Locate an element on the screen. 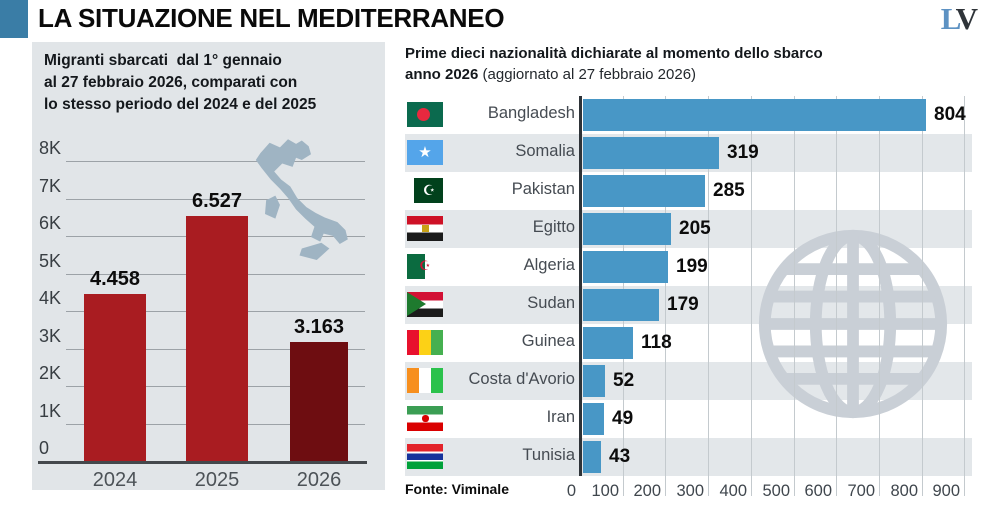  right-chart-zero-axis is located at coordinates (580, 286).